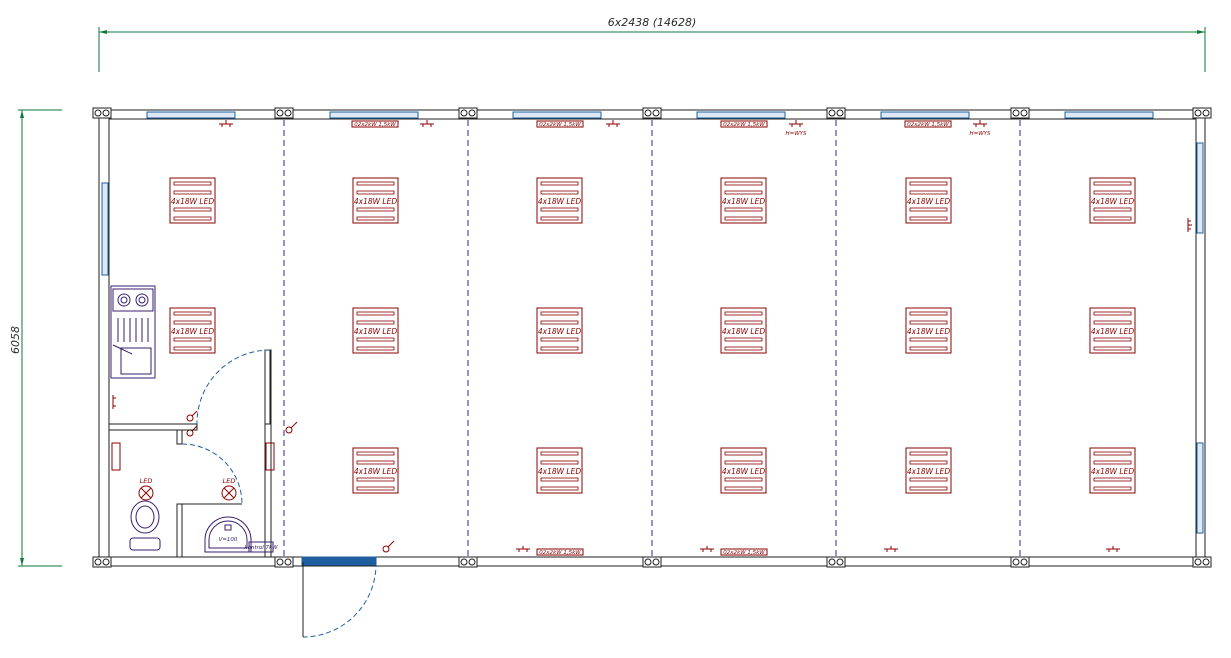 This screenshot has width=1231, height=658. What do you see at coordinates (146, 481) in the screenshot?
I see `wc-led-label: LED` at bounding box center [146, 481].